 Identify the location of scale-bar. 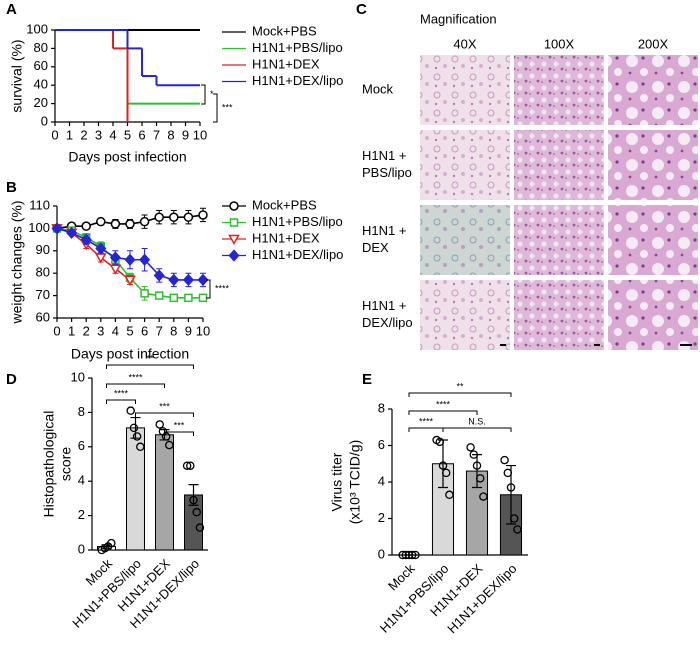
(503, 345).